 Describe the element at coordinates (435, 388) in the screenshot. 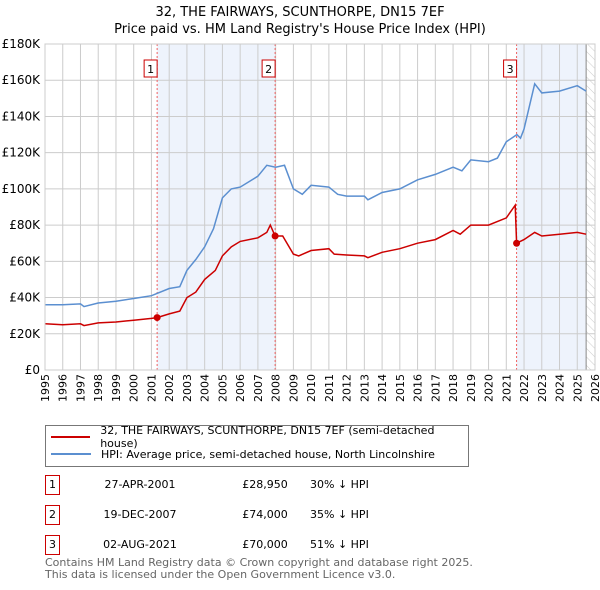

I see `x-tick-label: 2017` at that location.